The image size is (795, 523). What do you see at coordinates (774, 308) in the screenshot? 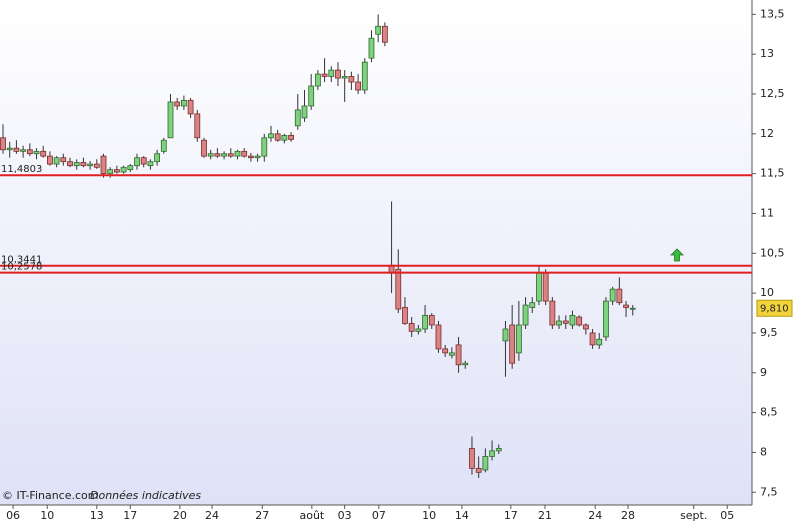
I see `last-price-box` at bounding box center [774, 308].